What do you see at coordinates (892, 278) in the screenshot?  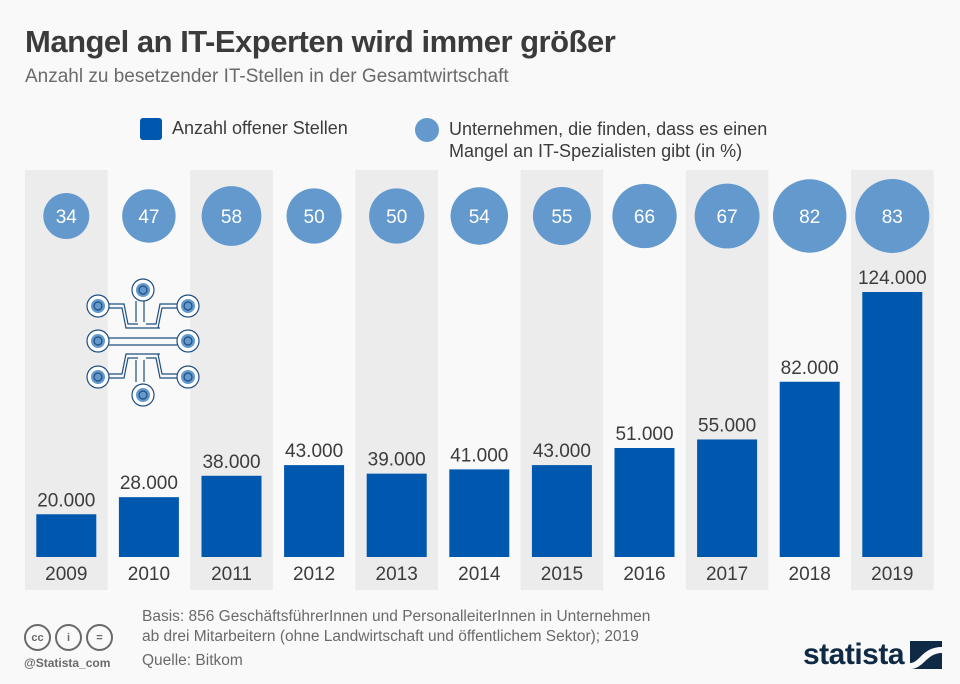 I see `bar-value-label: 124.000` at bounding box center [892, 278].